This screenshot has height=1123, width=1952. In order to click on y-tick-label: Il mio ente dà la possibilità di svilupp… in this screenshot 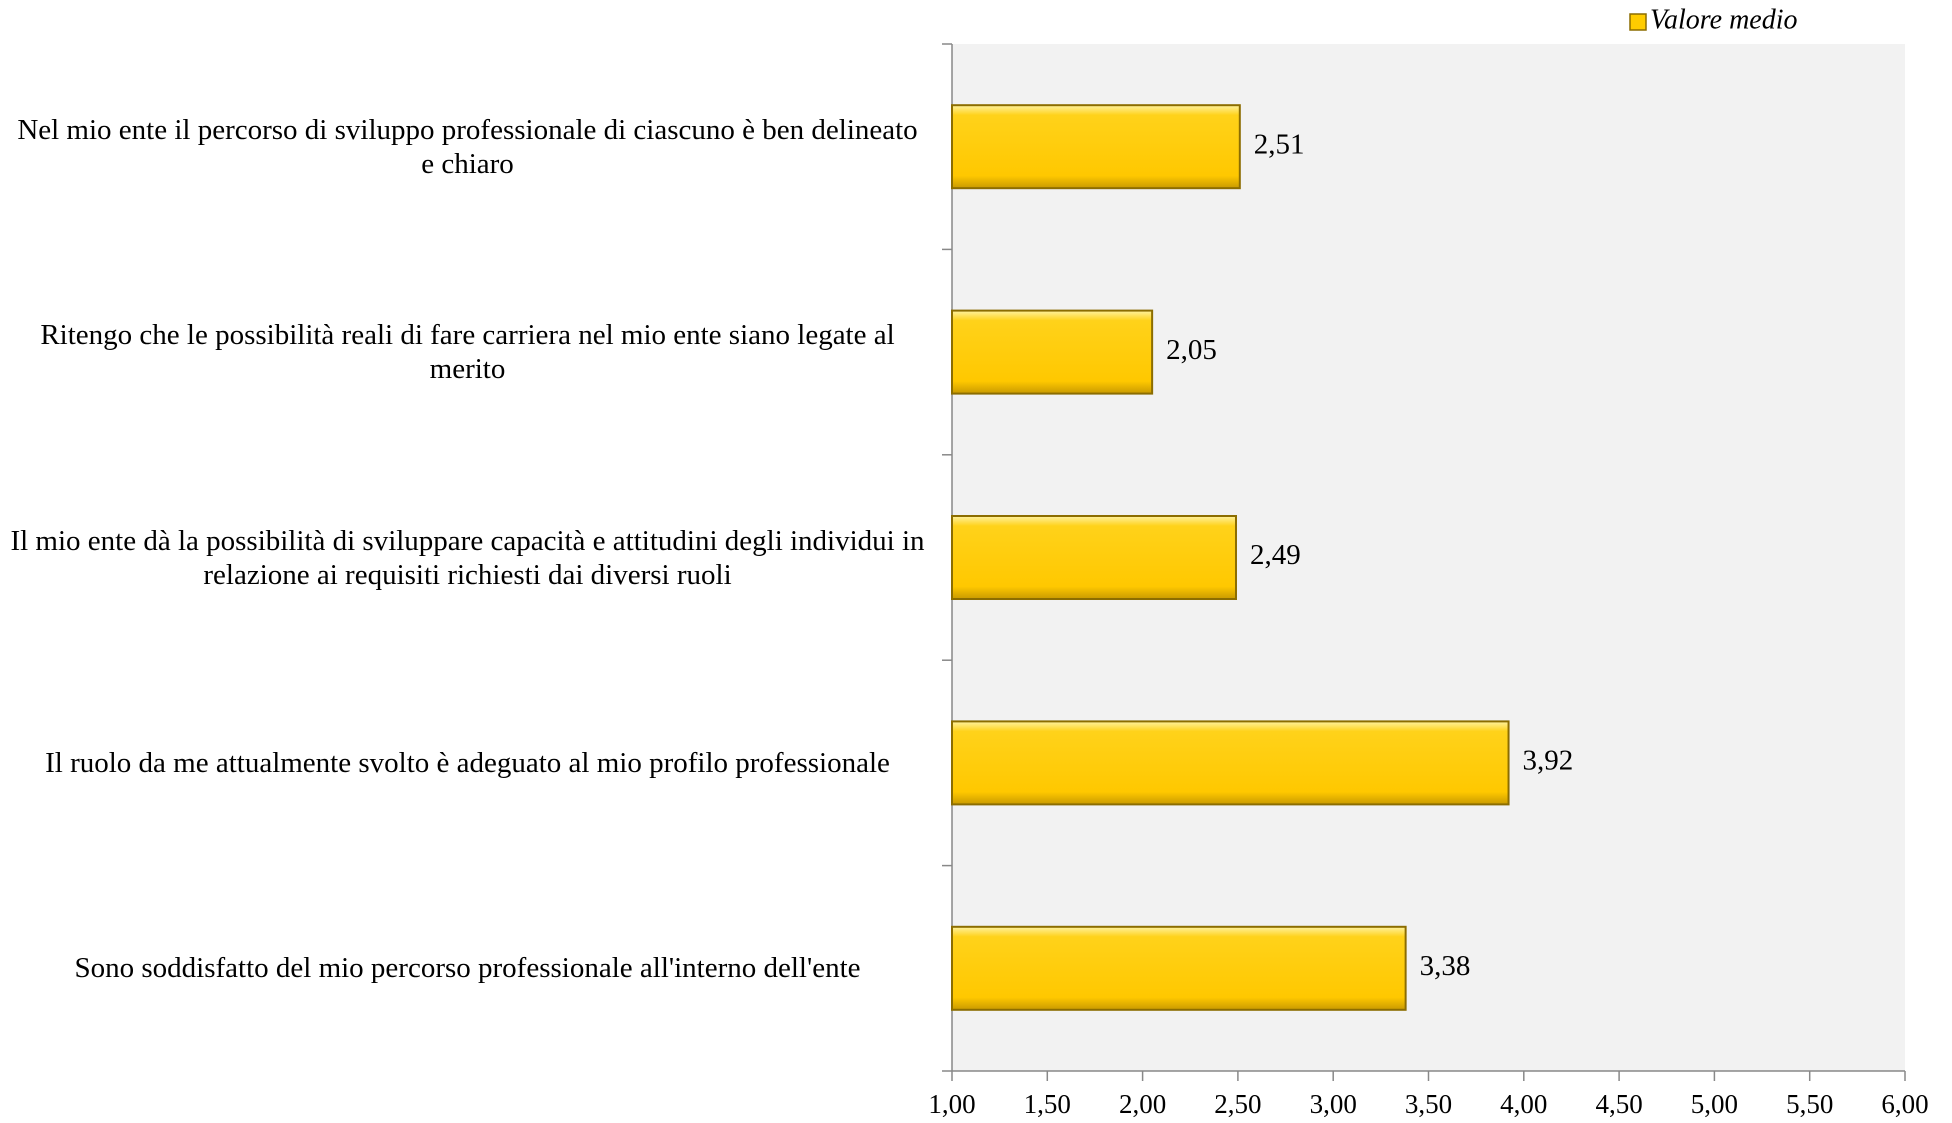, I will do `click(467, 557)`.